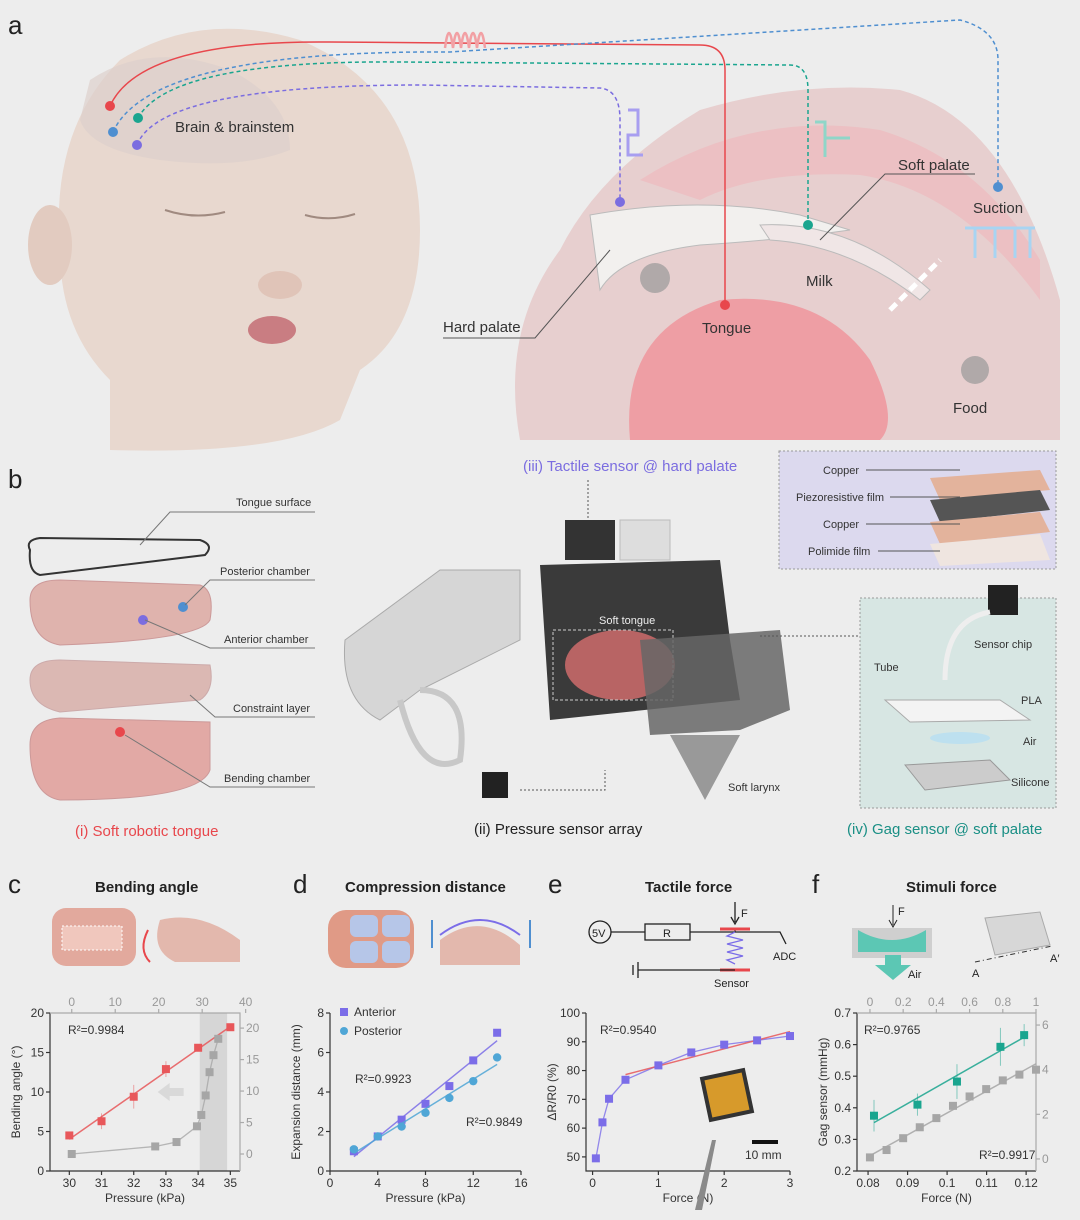 The image size is (1080, 1220). Describe the element at coordinates (976, 974) in the screenshot. I see `section-a-label: A` at that location.